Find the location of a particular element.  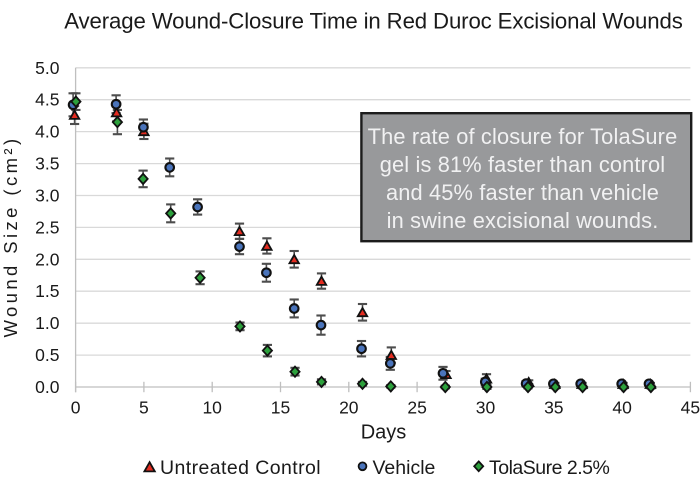

svg-text: 35 is located at coordinates (553, 408).